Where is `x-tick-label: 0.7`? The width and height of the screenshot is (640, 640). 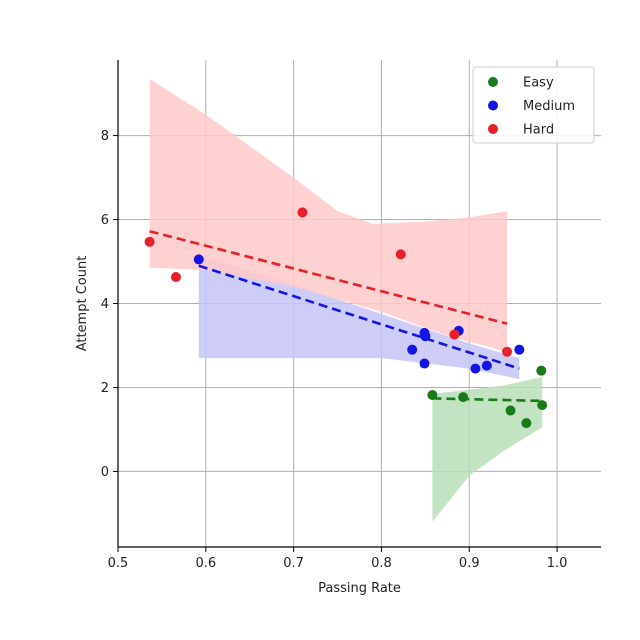 x-tick-label: 0.7 is located at coordinates (293, 563).